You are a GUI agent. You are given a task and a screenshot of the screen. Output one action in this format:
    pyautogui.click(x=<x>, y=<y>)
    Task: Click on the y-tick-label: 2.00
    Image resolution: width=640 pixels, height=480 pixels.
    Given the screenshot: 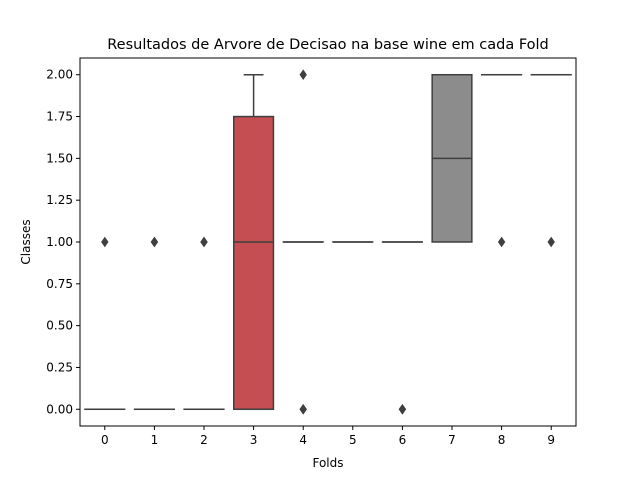 What is the action you would take?
    pyautogui.click(x=59, y=75)
    